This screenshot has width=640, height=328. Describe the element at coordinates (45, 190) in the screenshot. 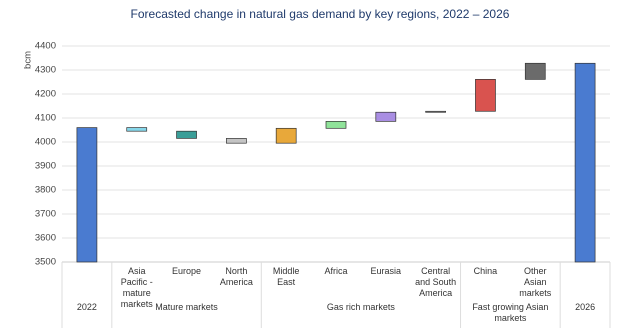

I see `y-tick-label: 3800` at that location.